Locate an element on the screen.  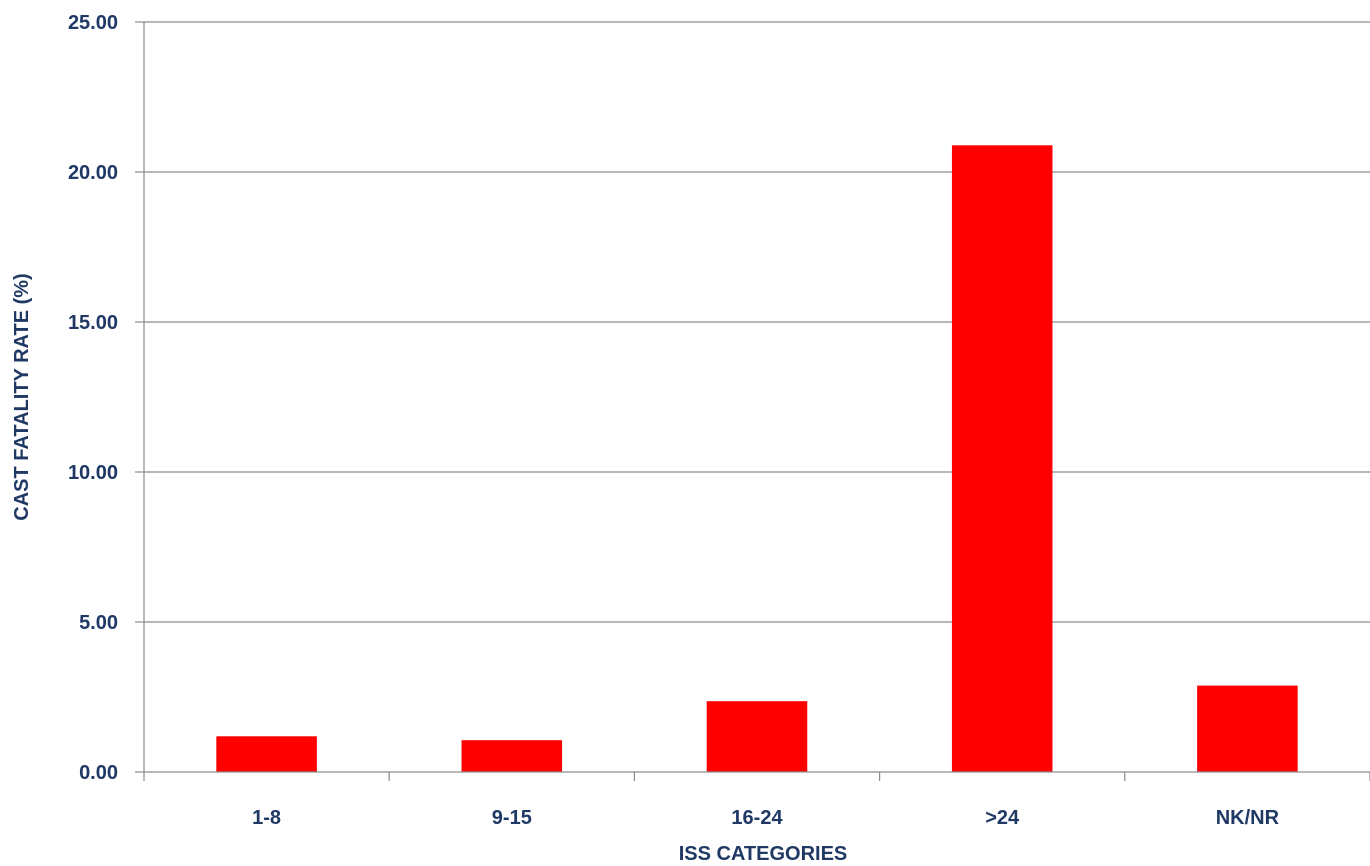
y-tick-labels: 0.00 5.00 10.00 15.00 20.00 25.00 is located at coordinates (93, 398).